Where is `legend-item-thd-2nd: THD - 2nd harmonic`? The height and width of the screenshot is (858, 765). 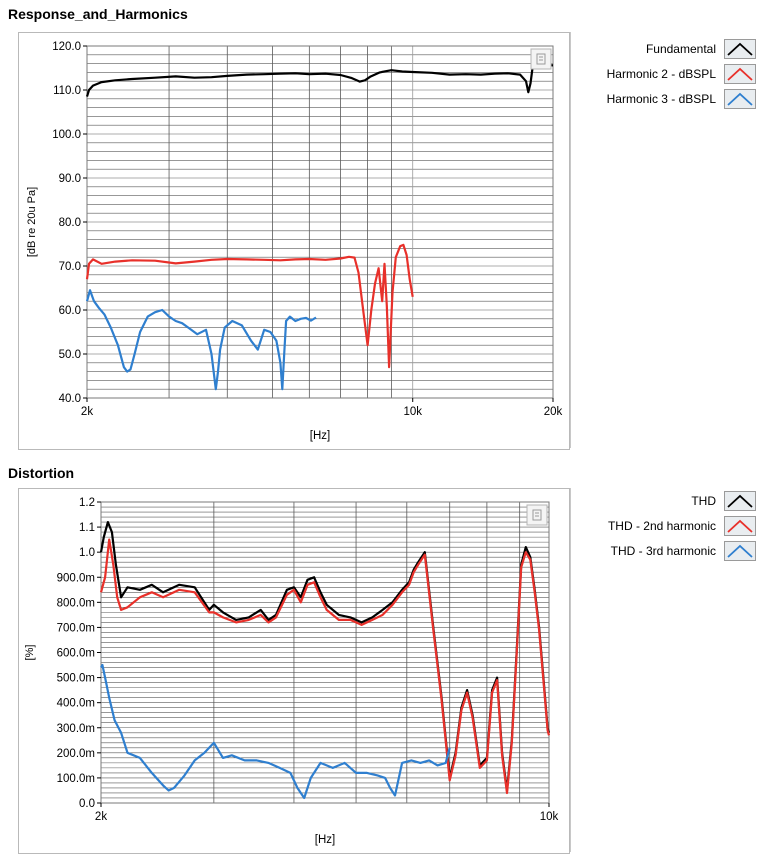 legend-item-thd-2nd: THD - 2nd harmonic is located at coordinates (682, 526).